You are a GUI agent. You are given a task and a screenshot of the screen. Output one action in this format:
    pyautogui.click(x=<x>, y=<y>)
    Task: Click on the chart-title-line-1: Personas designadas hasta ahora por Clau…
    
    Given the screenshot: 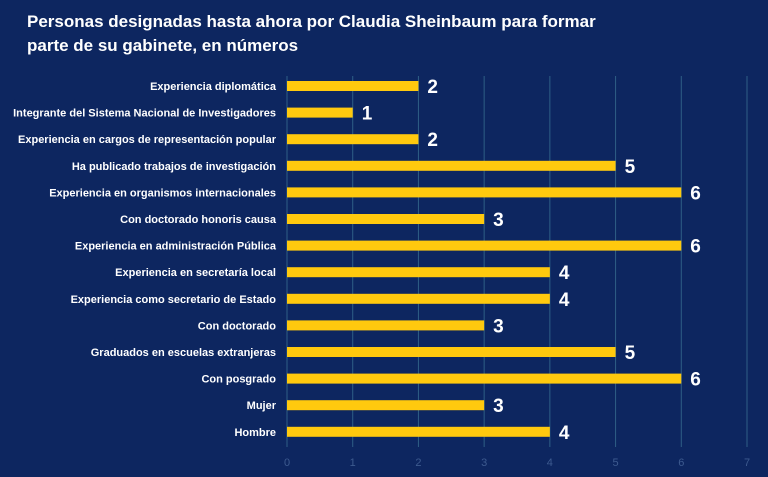 What is the action you would take?
    pyautogui.click(x=311, y=21)
    